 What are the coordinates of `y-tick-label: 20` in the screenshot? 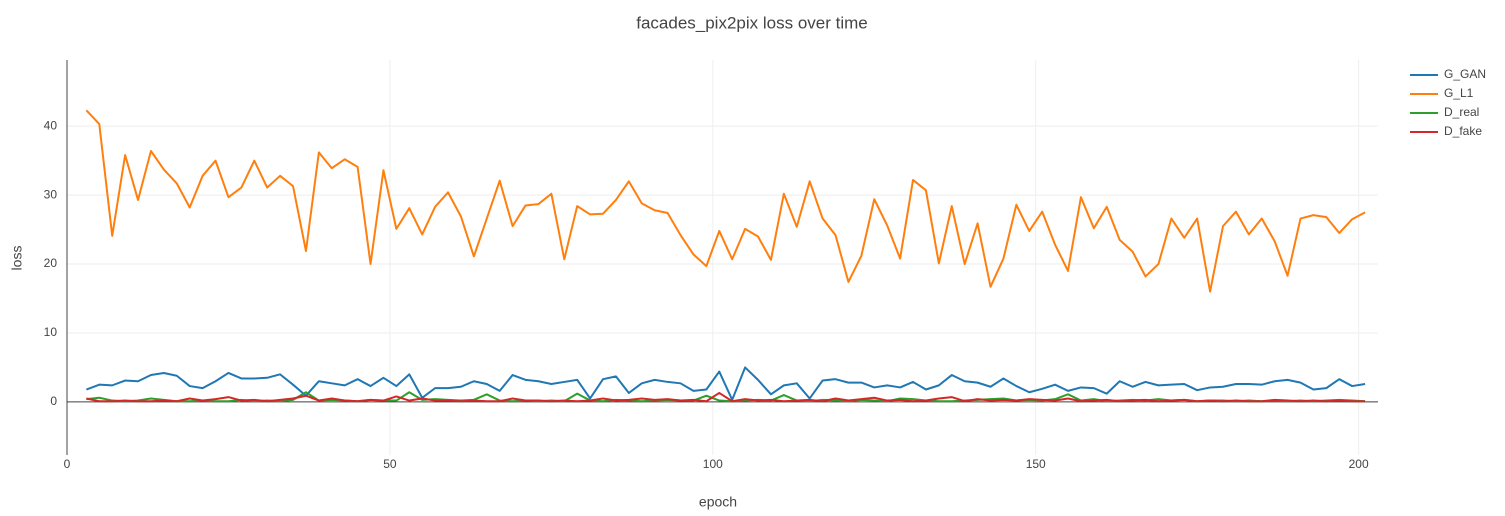 It's located at (51, 263).